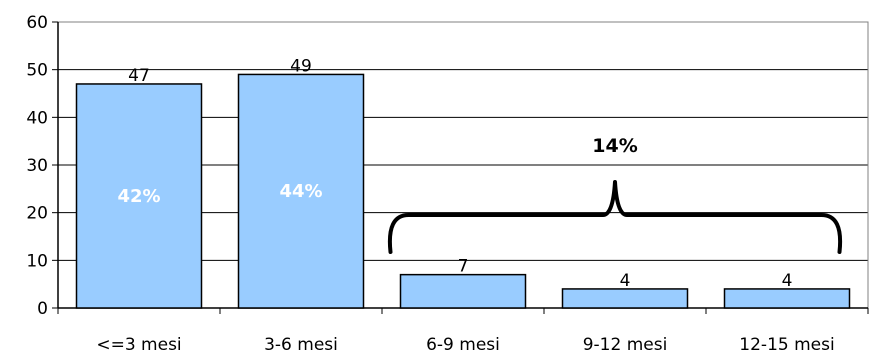 This screenshot has height=360, width=876. Describe the element at coordinates (37, 166) in the screenshot. I see `y-tick-label: 30` at that location.